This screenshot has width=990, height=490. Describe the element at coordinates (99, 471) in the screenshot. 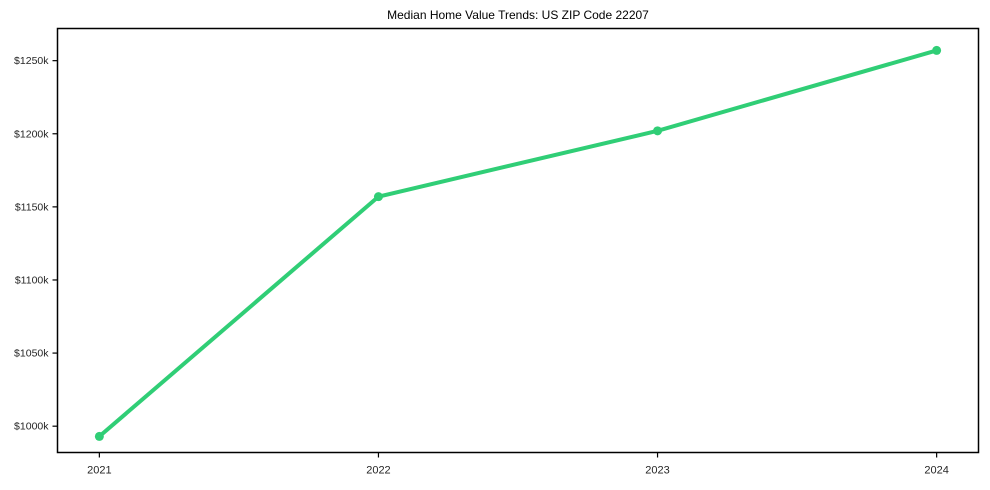

I see `x-axis-tick-label: 2021` at that location.